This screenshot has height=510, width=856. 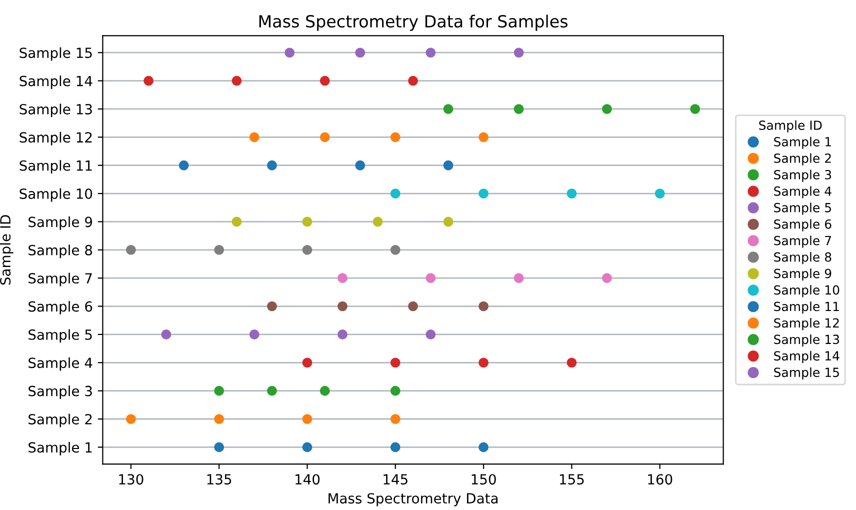 What do you see at coordinates (60, 449) in the screenshot?
I see `y-tick-label: Sample 1` at bounding box center [60, 449].